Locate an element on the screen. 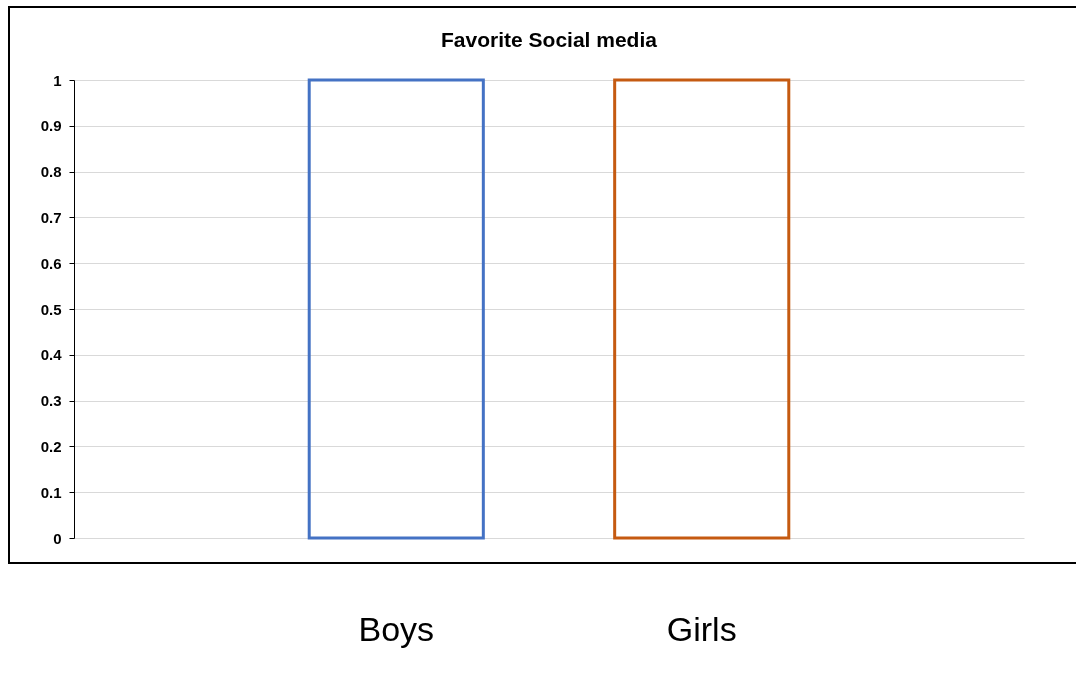  y-tick-label: 0.5 is located at coordinates (51, 309).